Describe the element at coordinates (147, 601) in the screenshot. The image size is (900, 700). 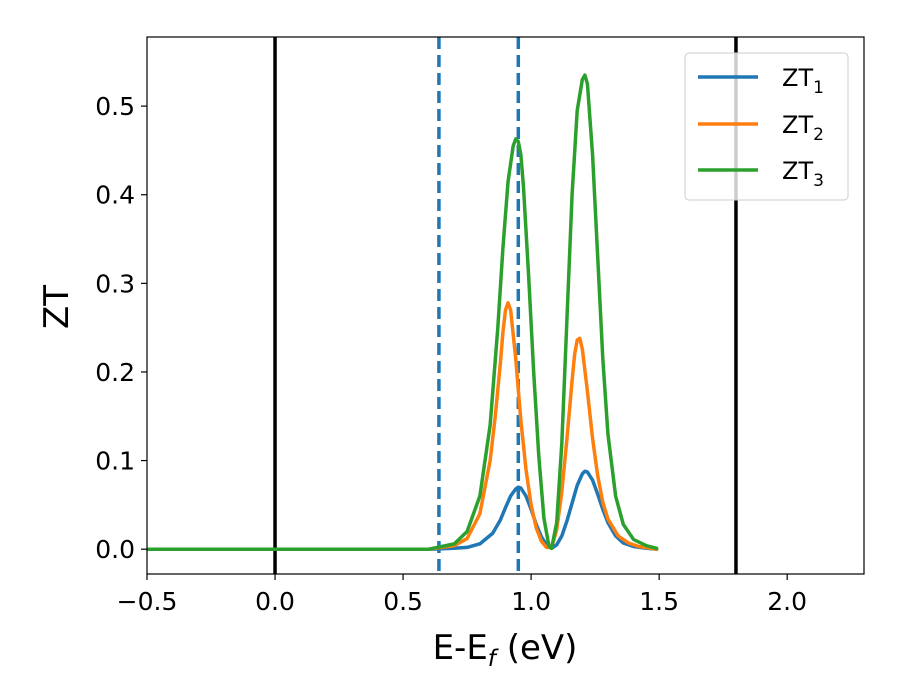
I see `x-tick-label-0: −0.5` at that location.